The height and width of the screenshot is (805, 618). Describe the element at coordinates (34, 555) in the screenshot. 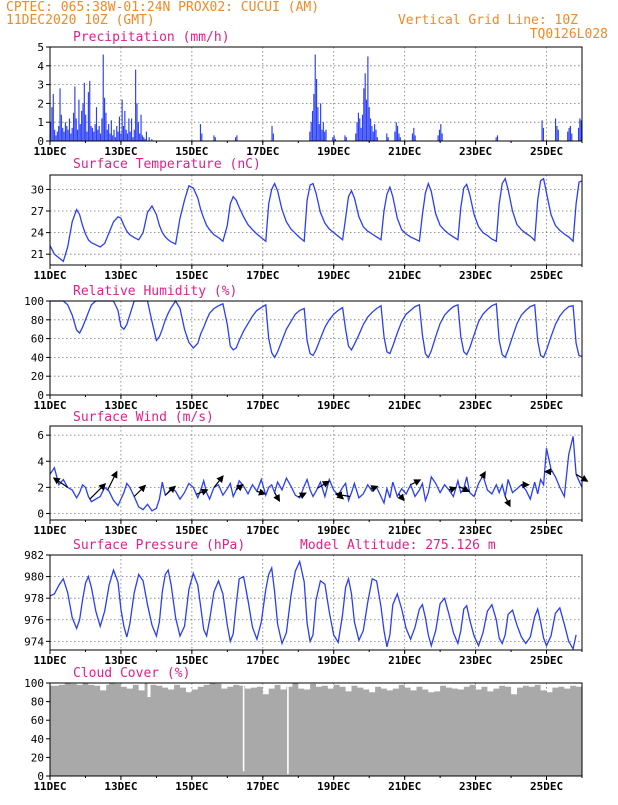

I see `y-tick-label: 982` at that location.